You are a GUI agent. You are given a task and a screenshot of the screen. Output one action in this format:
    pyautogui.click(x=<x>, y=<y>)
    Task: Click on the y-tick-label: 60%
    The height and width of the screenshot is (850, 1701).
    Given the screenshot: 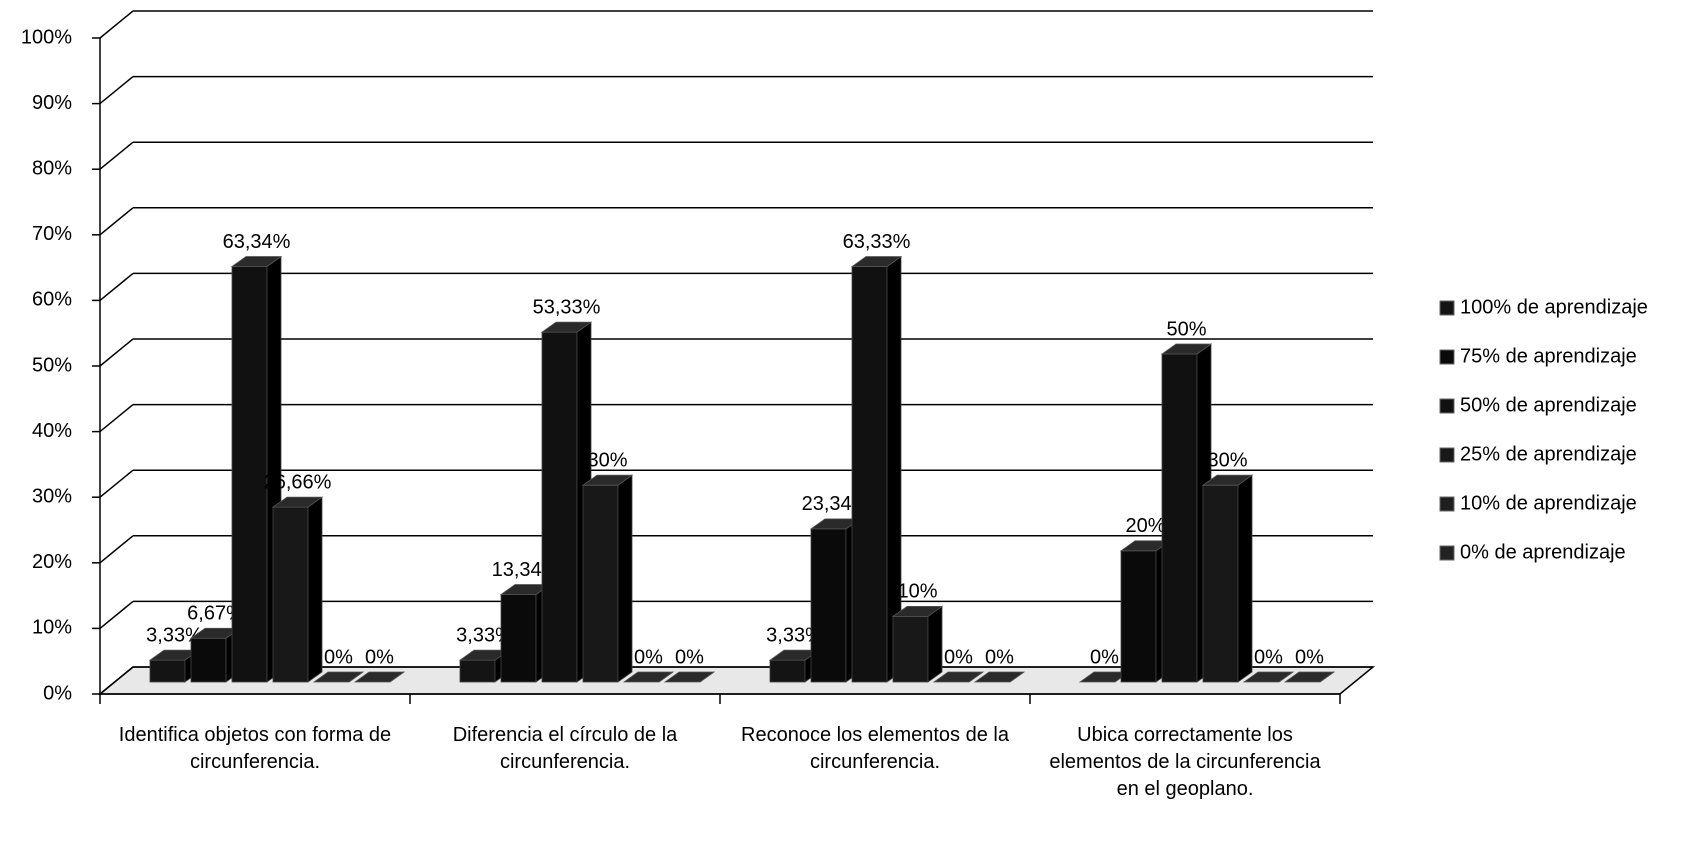 What is the action you would take?
    pyautogui.click(x=52, y=300)
    